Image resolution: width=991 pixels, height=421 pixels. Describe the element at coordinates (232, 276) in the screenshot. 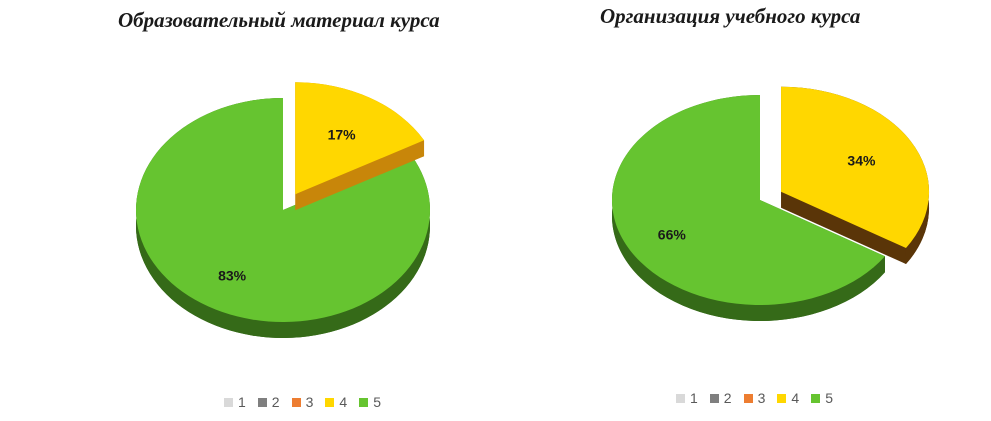

I see `data-label-5: 83%` at that location.